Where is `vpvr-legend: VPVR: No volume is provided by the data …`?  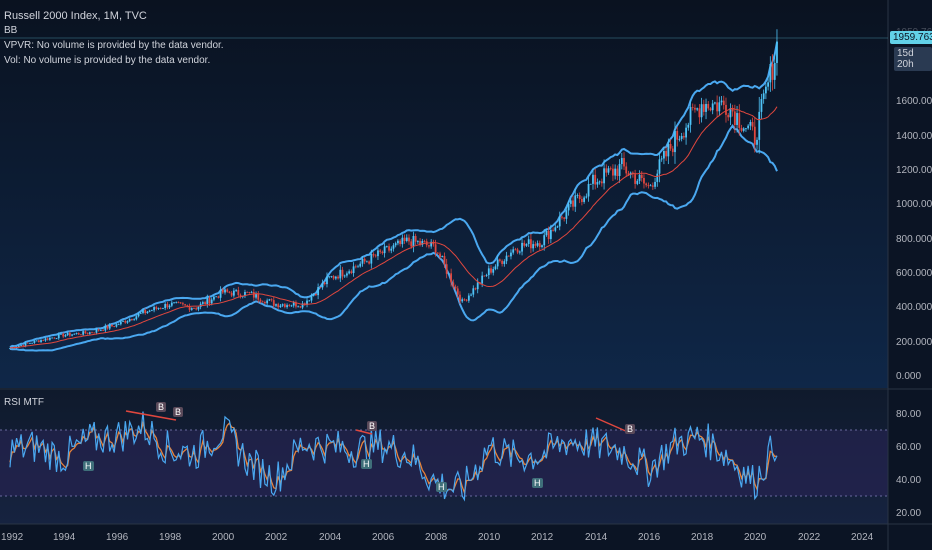 vpvr-legend: VPVR: No volume is provided by the data … is located at coordinates (114, 45).